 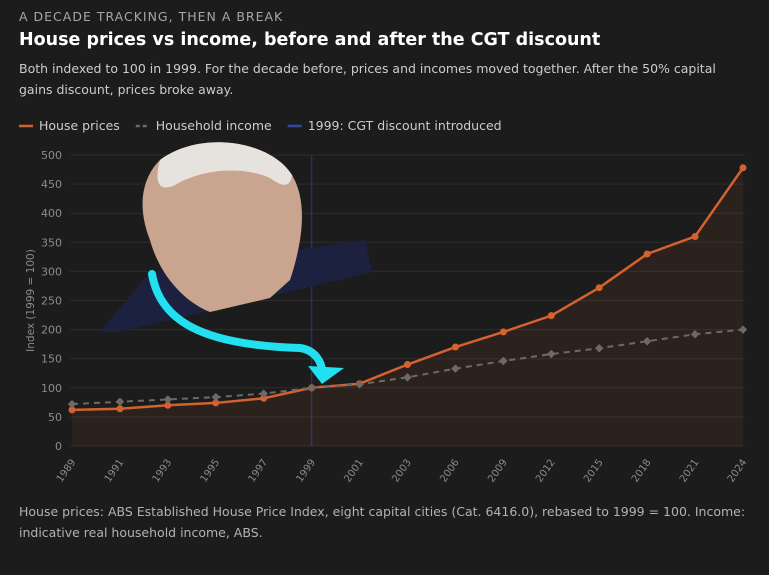 I want to click on x-tick-label: 2012, so click(x=546, y=470).